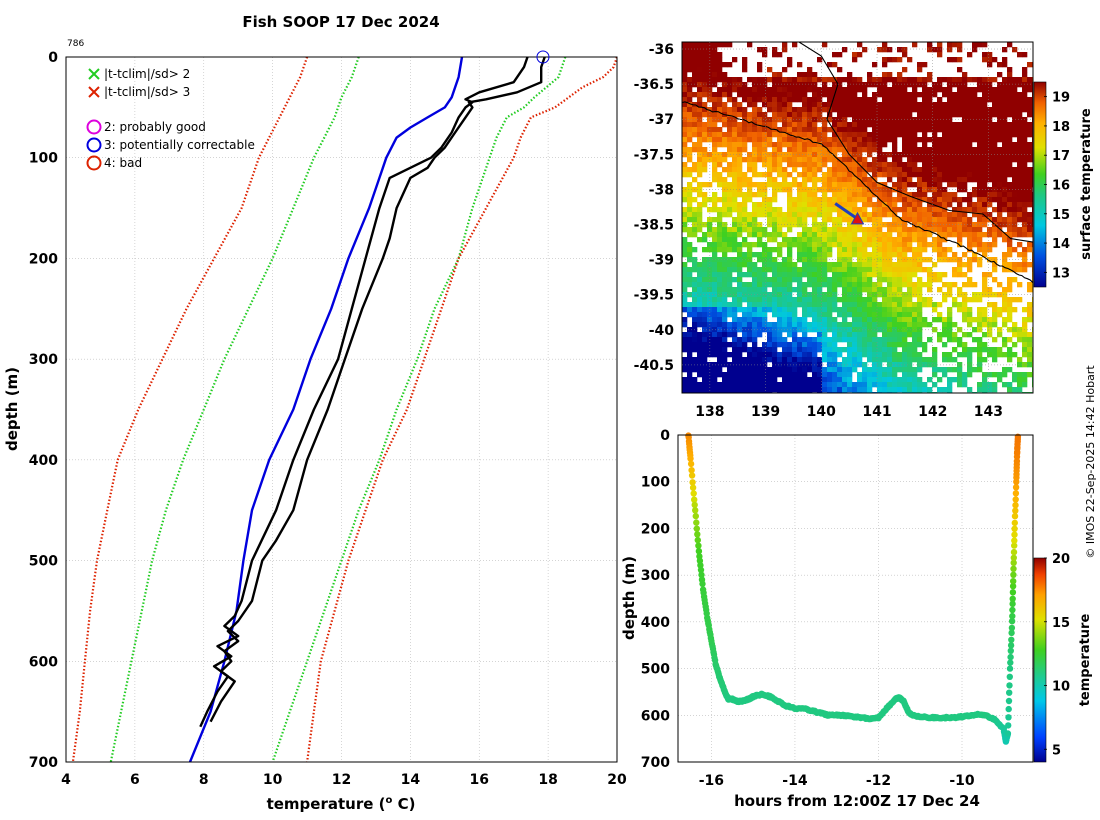 Image resolution: width=1100 pixels, height=820 pixels. What do you see at coordinates (388, 800) in the screenshot?
I see `profile-xlabel-sup: o` at bounding box center [388, 800].